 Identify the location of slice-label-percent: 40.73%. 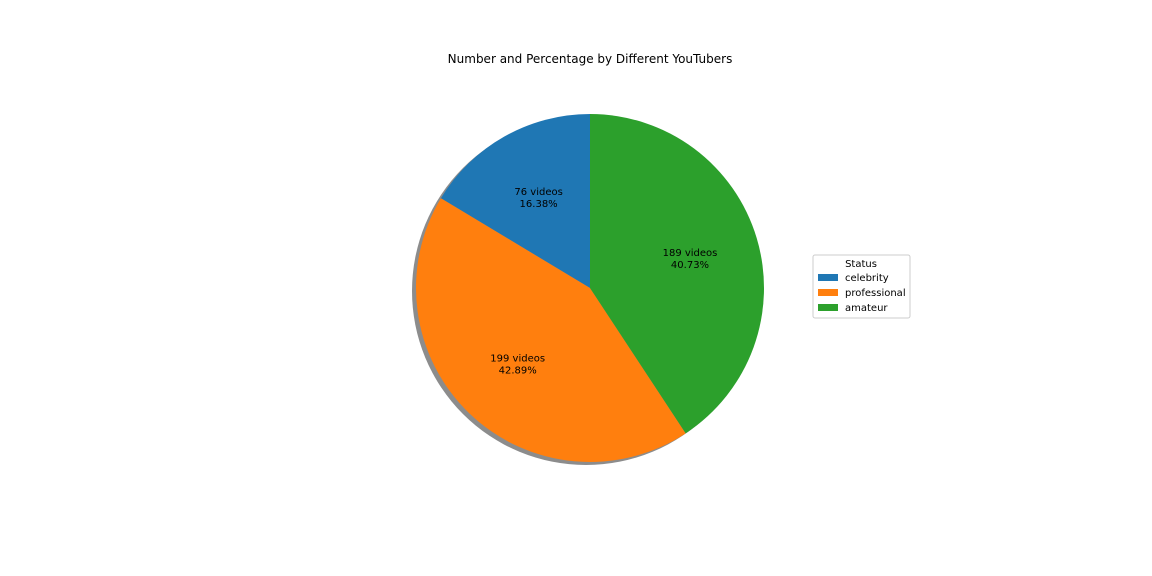
(690, 265).